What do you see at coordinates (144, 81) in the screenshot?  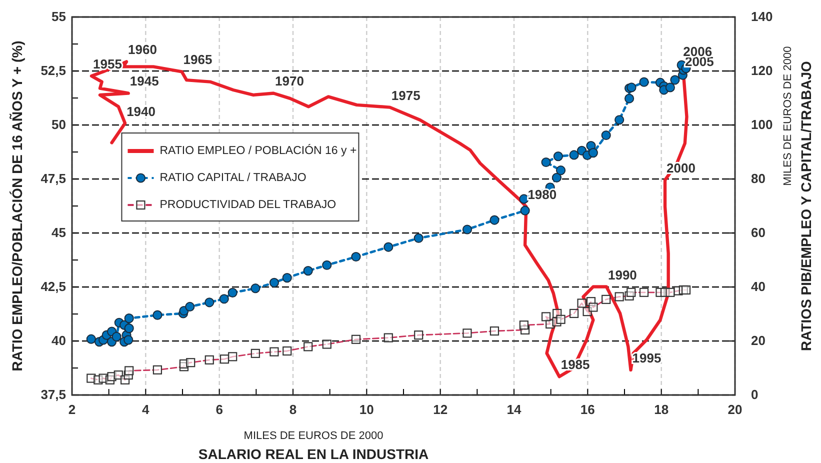 I see `annotation: 1945` at bounding box center [144, 81].